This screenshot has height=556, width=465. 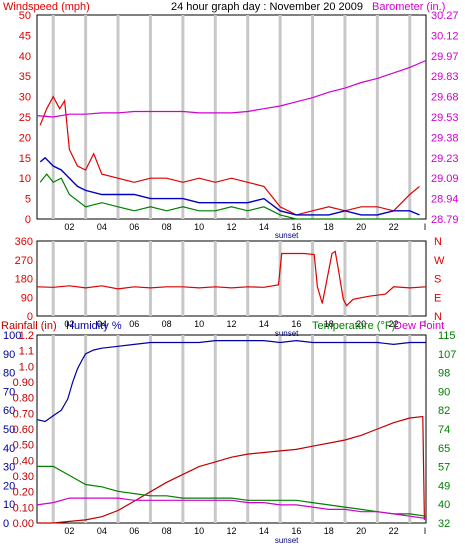 I want to click on y-tick-label: 45, so click(x=25, y=36).